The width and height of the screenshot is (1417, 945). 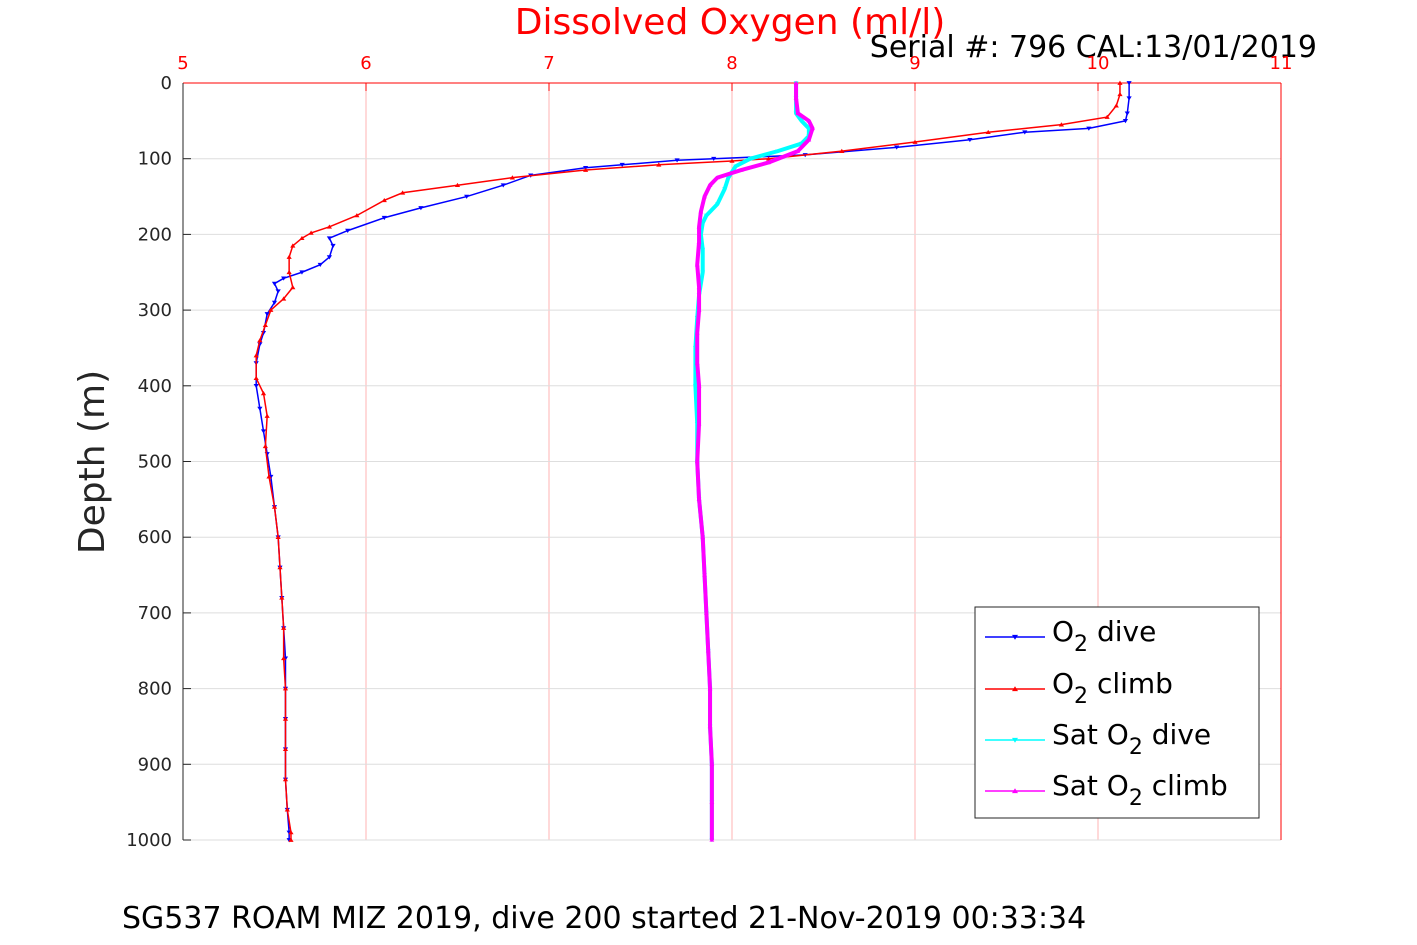 What do you see at coordinates (155, 159) in the screenshot?
I see `y-tick-label: 100` at bounding box center [155, 159].